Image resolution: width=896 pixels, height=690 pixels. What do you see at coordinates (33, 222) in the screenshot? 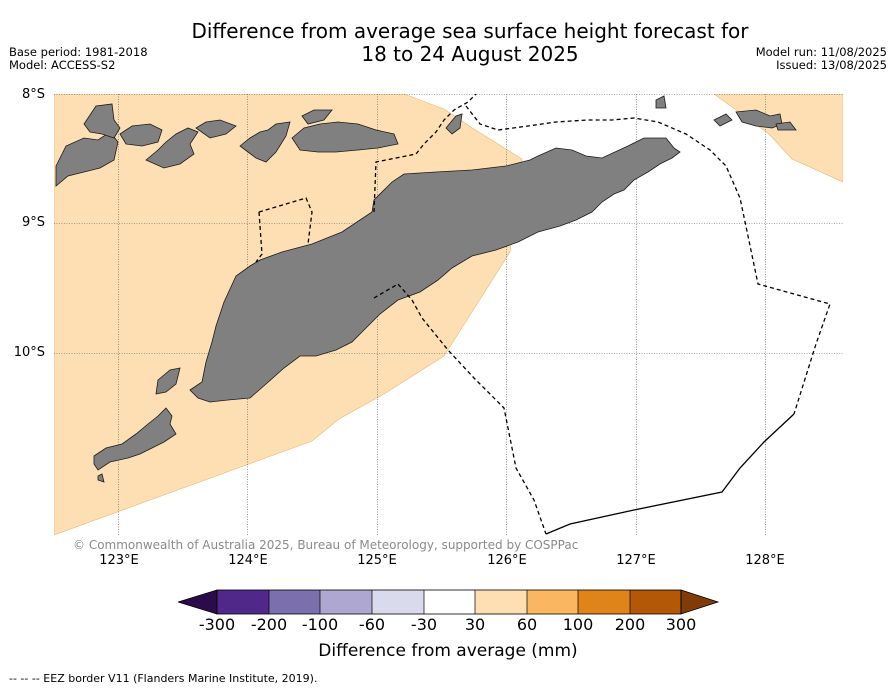
I see `lat-label-9s: 9°S` at bounding box center [33, 222].